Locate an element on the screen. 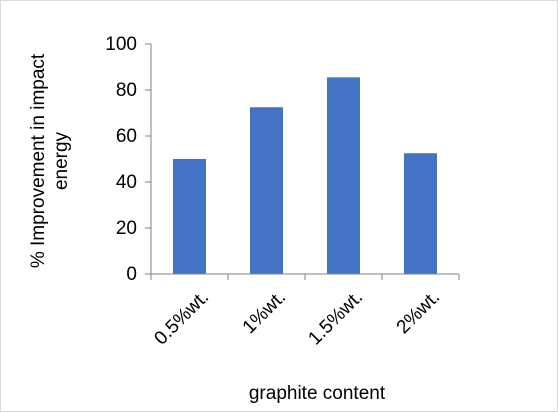  y-axis-title: % Improvement in impact energy is located at coordinates (50, 160).